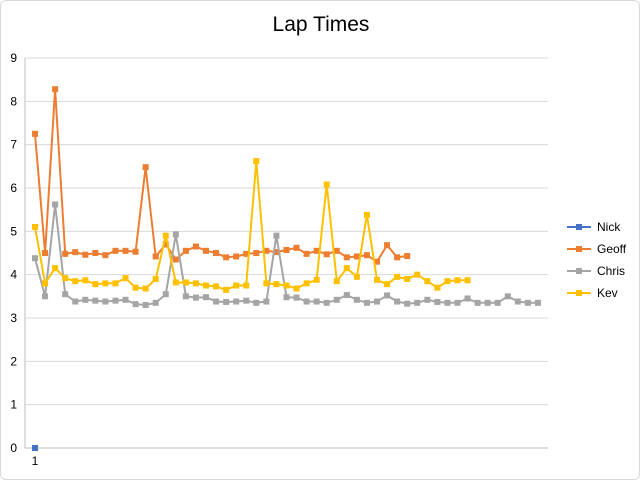  What do you see at coordinates (579, 249) in the screenshot?
I see `legend-marker-geoff` at bounding box center [579, 249].